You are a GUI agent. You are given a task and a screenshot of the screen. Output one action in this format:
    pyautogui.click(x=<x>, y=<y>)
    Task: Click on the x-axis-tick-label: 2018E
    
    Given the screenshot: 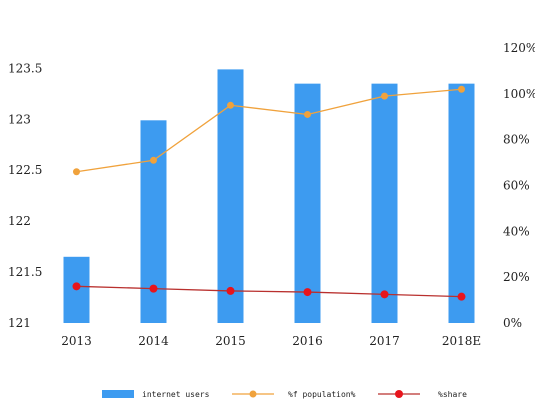 What is the action you would take?
    pyautogui.click(x=461, y=341)
    